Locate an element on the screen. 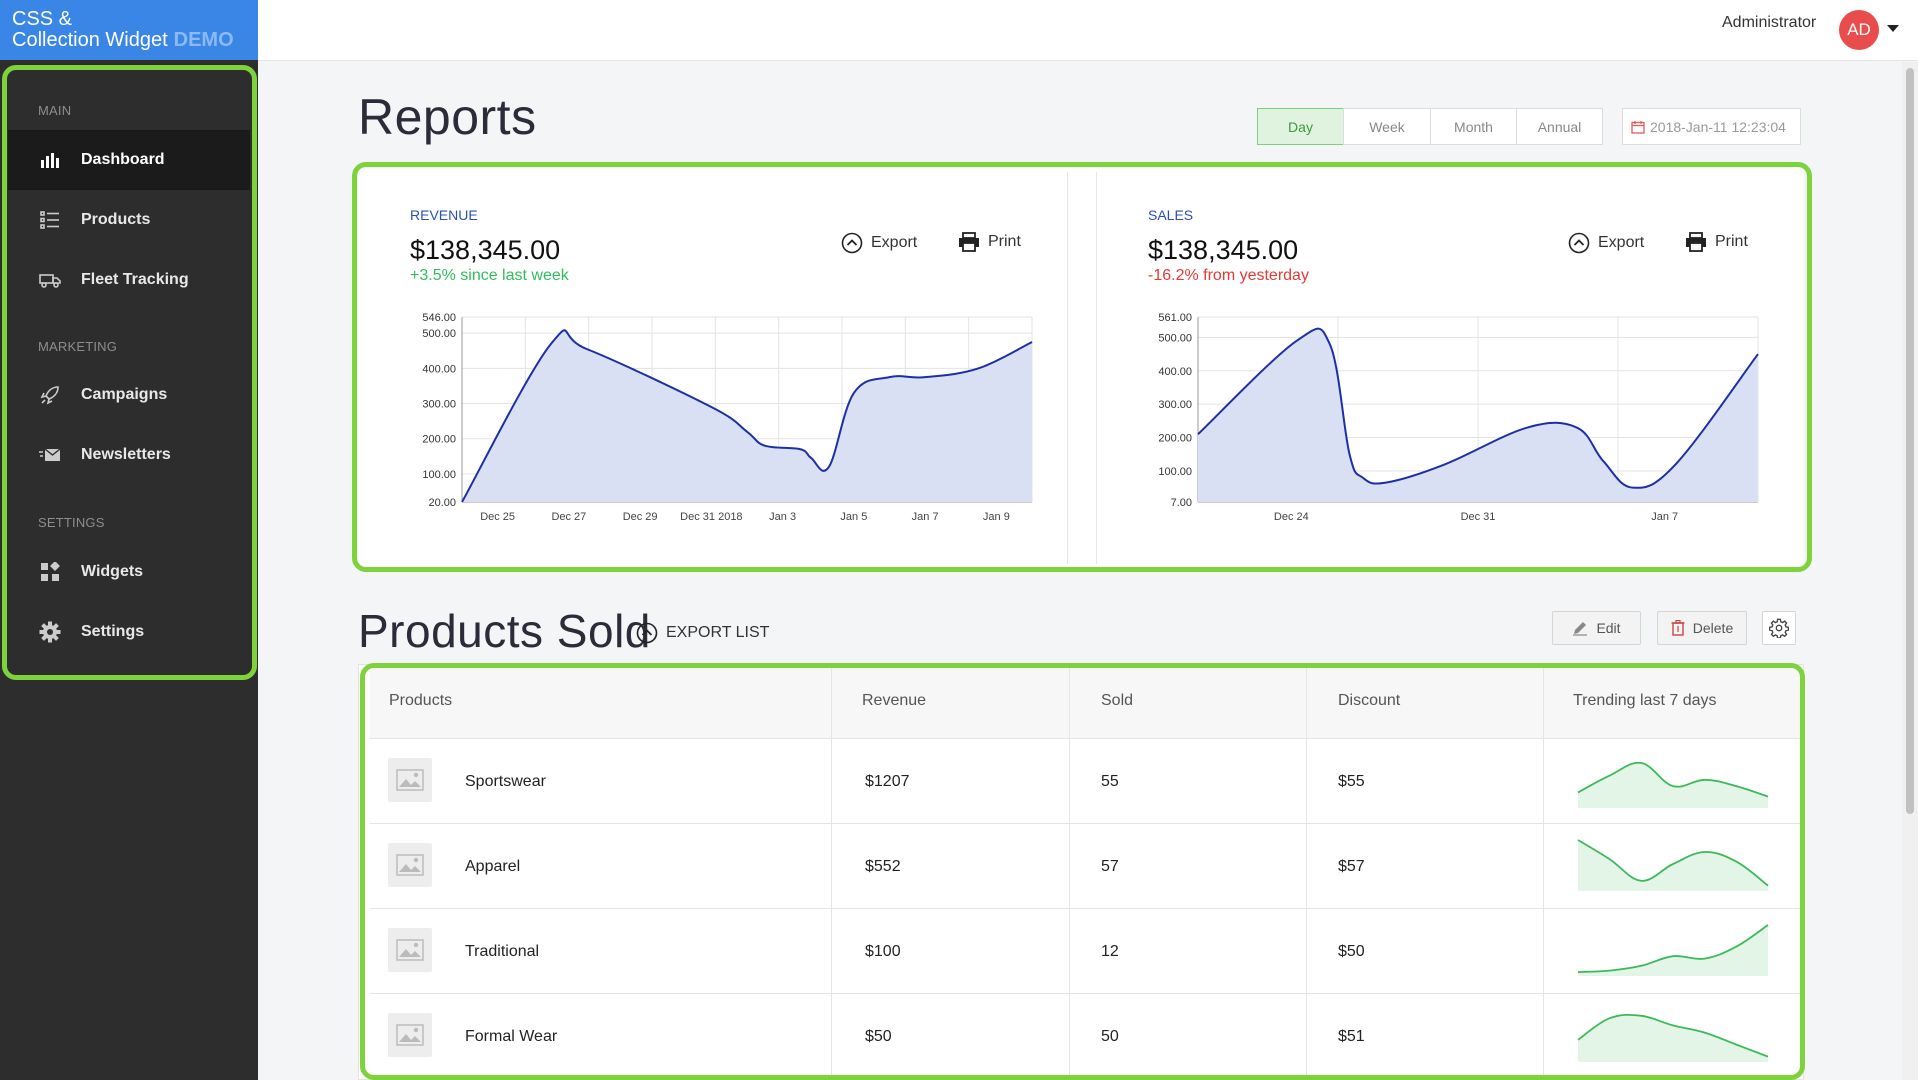 The width and height of the screenshot is (1918, 1080). y-tick-label: 200.00 is located at coordinates (1175, 439).